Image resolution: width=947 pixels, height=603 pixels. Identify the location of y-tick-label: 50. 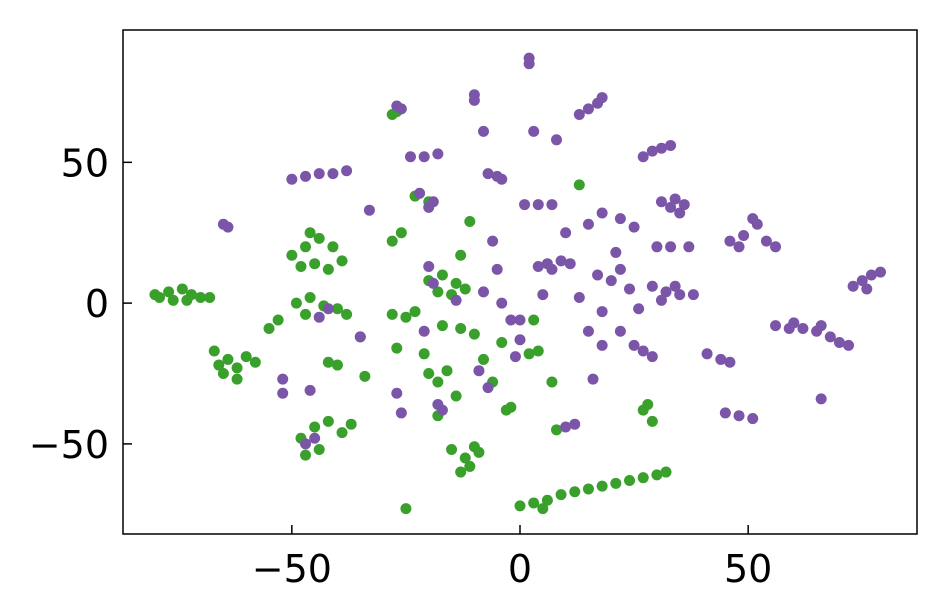
(85, 163).